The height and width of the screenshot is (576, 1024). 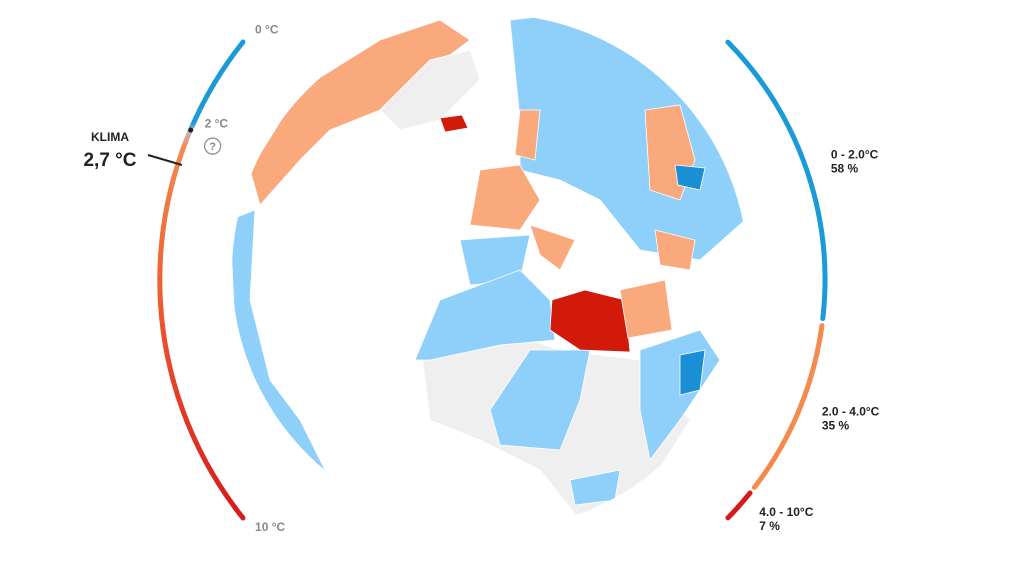 What do you see at coordinates (165, 160) in the screenshot?
I see `current-pointer` at bounding box center [165, 160].